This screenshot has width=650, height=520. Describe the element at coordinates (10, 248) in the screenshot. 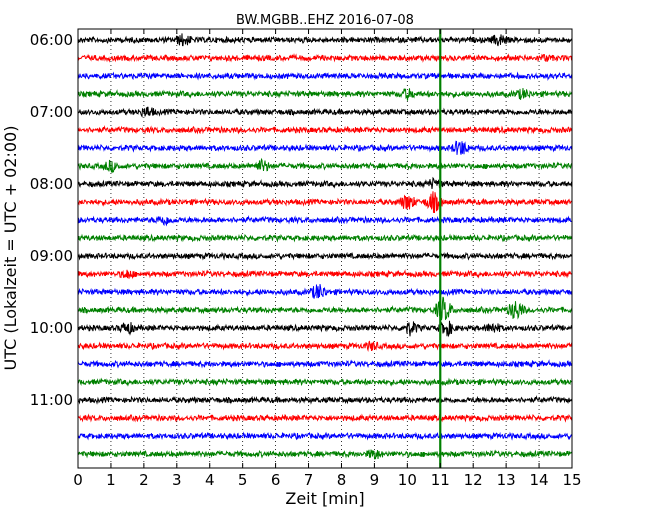

I see `y-axis-label: UTC (Lokalzeit = UTC + 02:00)` at that location.